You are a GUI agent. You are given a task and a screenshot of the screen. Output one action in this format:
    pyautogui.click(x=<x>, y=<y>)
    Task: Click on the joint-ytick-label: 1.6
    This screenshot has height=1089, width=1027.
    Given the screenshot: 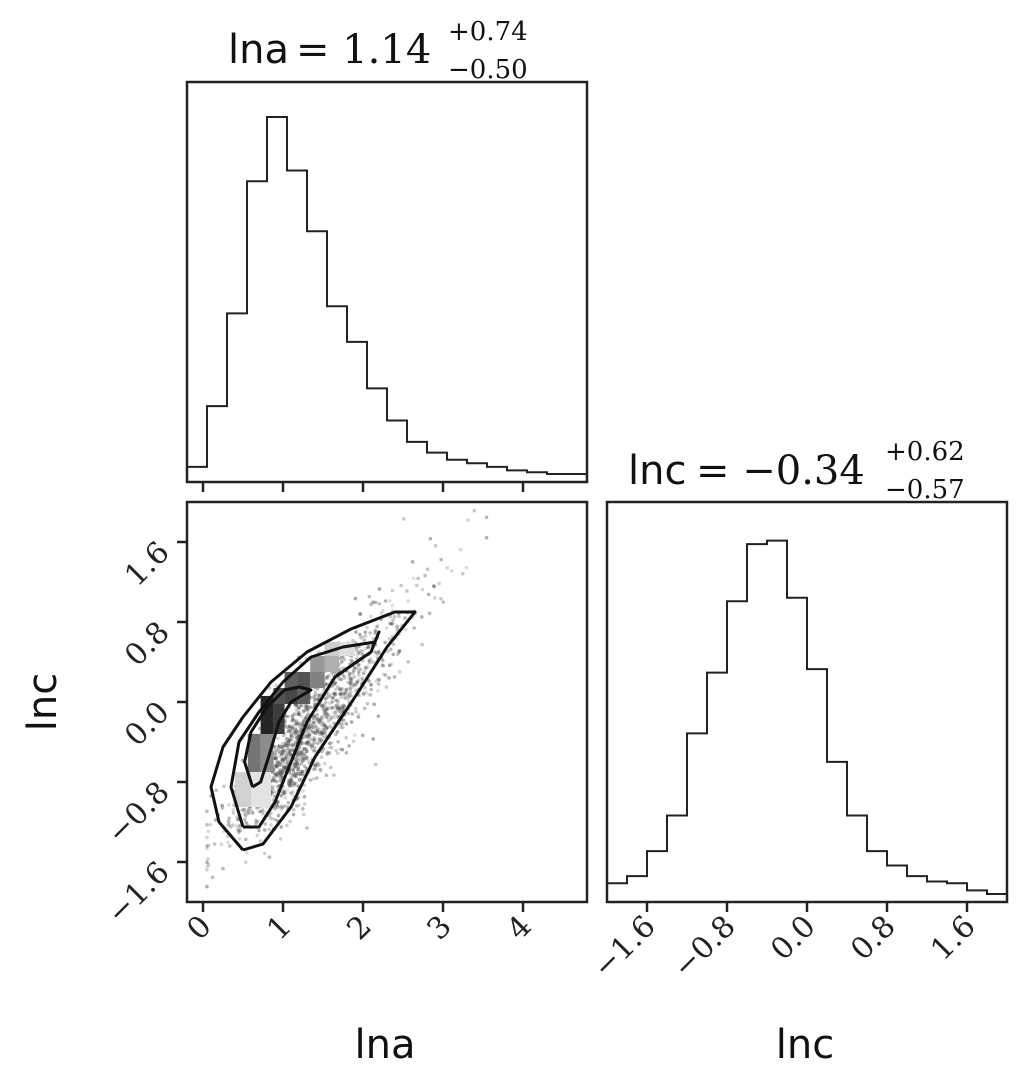 What is the action you would take?
    pyautogui.click(x=147, y=564)
    